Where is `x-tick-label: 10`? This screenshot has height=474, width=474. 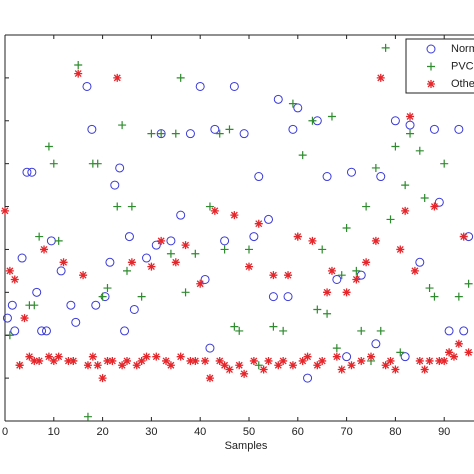
x-tick-label: 10 is located at coordinates (54, 432).